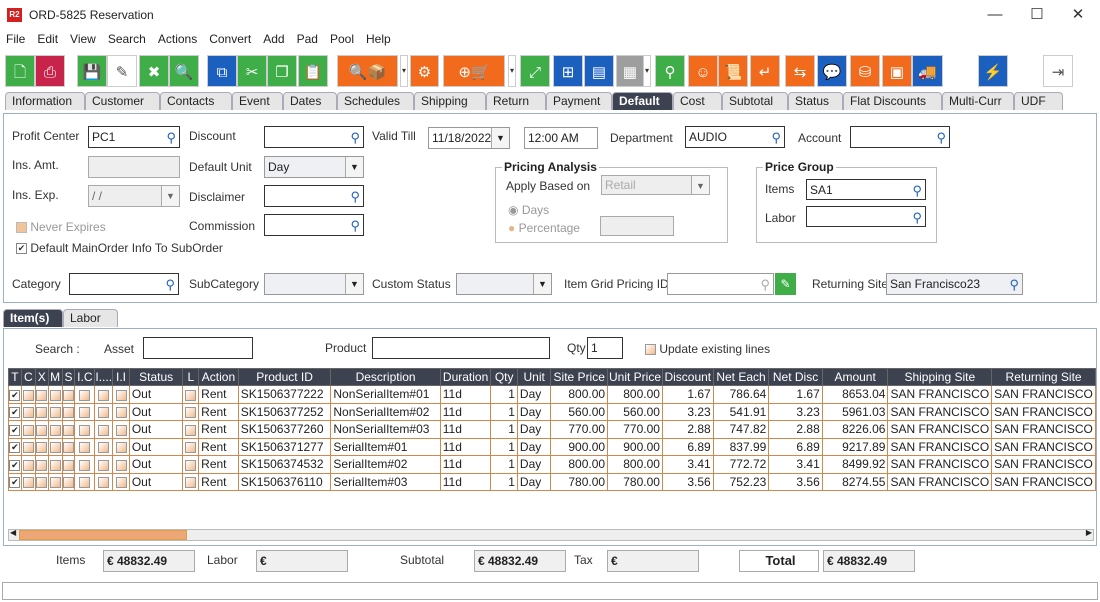 Image resolution: width=1100 pixels, height=602 pixels. What do you see at coordinates (284, 481) in the screenshot?
I see `cell-product-id: SK1506376110` at bounding box center [284, 481].